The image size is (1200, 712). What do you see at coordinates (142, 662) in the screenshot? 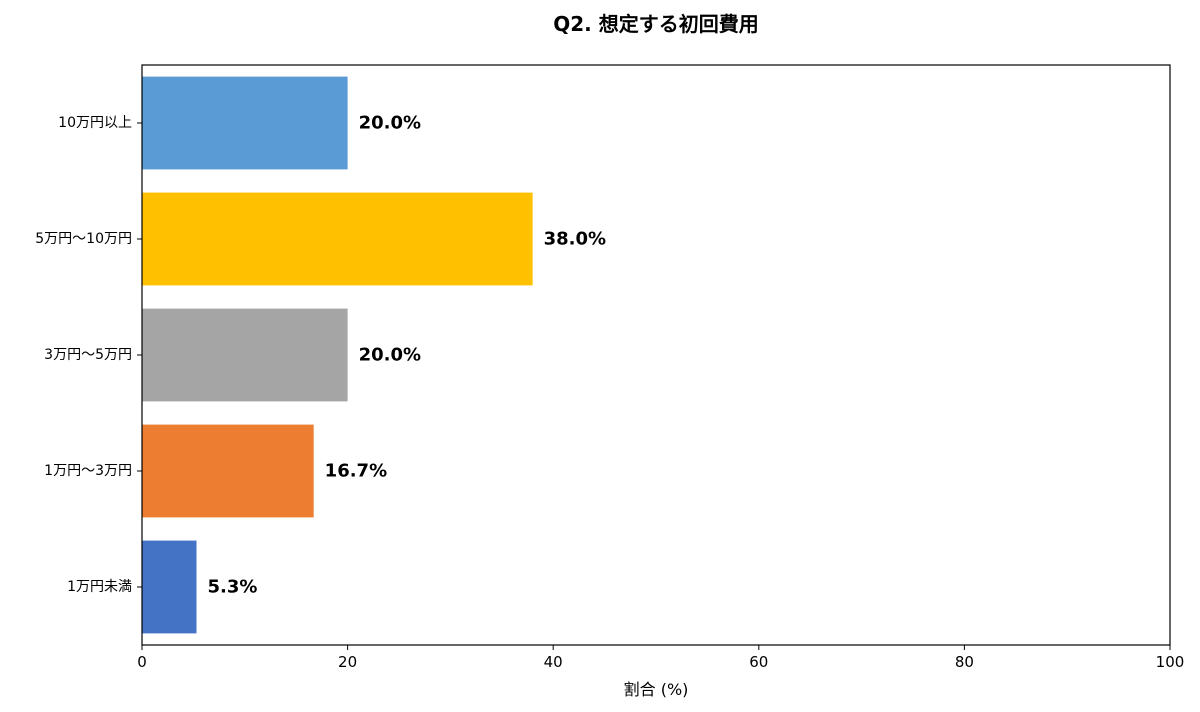
I see `x-tick-label: 0` at bounding box center [142, 662].